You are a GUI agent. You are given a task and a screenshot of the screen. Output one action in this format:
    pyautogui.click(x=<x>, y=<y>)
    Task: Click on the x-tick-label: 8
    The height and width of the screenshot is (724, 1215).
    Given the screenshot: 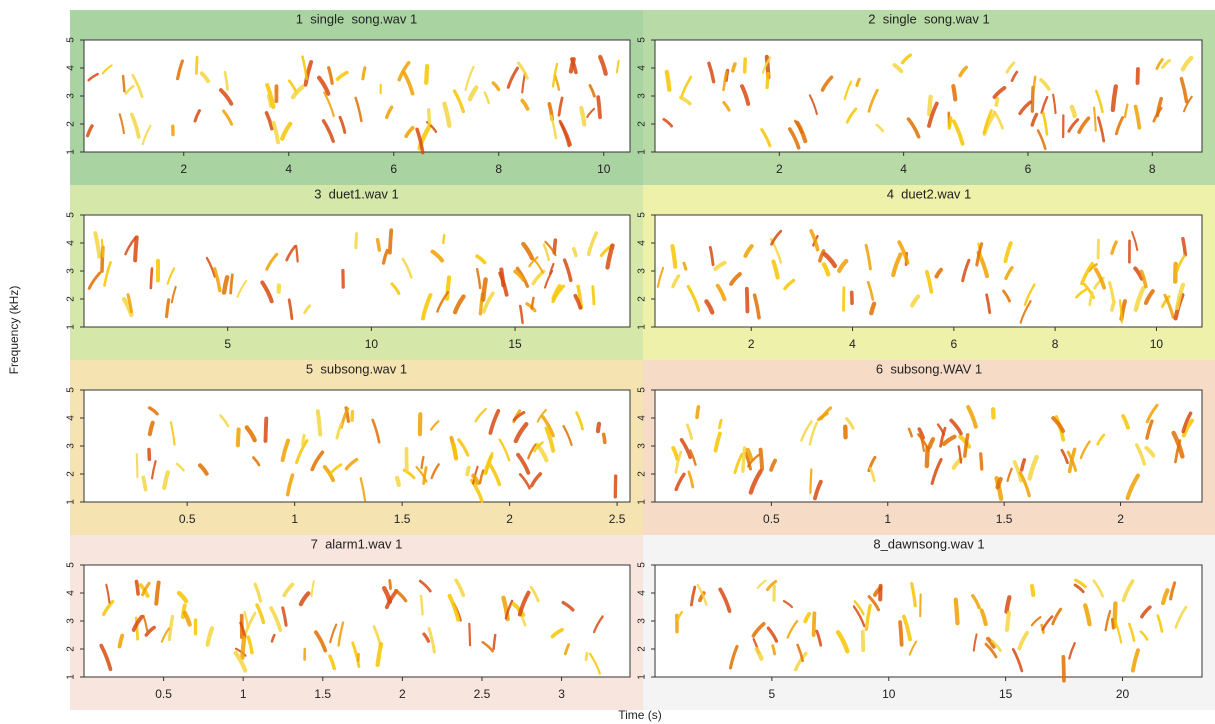 What is the action you would take?
    pyautogui.click(x=1152, y=169)
    